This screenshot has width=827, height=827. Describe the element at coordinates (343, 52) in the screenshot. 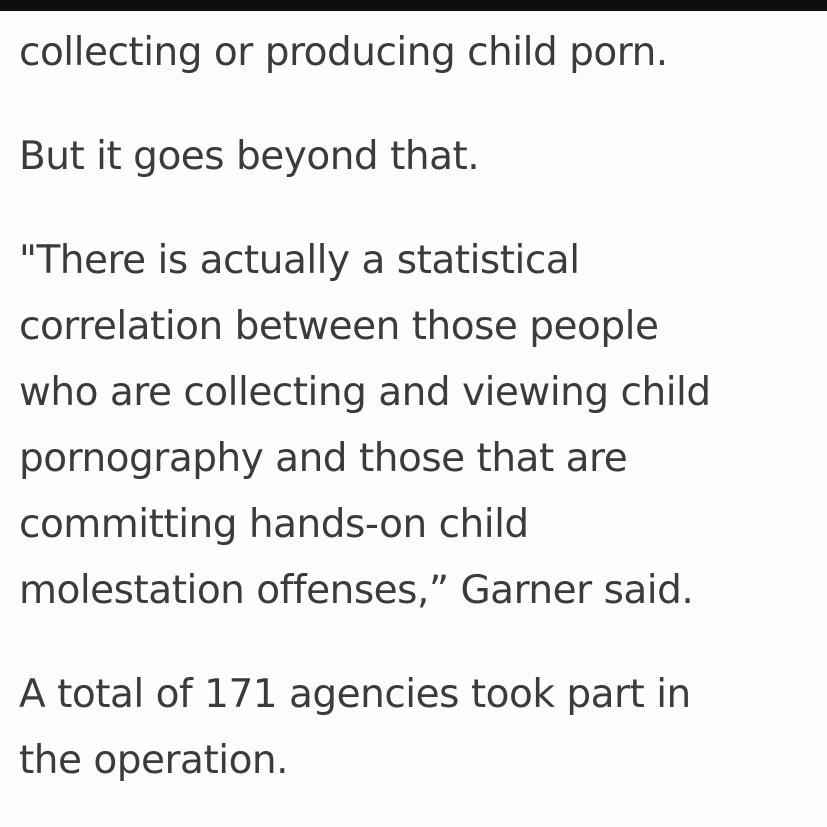

I see `text-line: collecting or producing child porn.` at that location.